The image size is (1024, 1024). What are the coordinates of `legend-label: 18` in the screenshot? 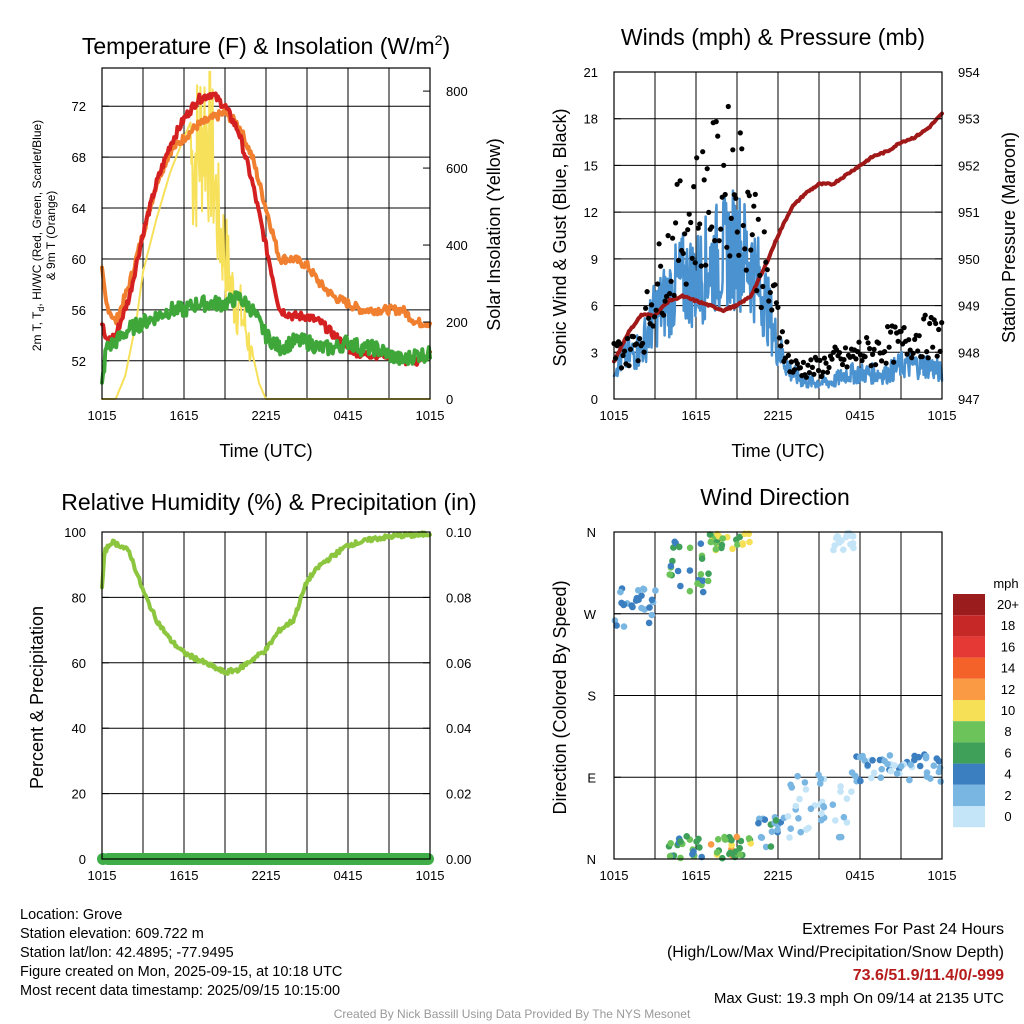 It's located at (1008, 625).